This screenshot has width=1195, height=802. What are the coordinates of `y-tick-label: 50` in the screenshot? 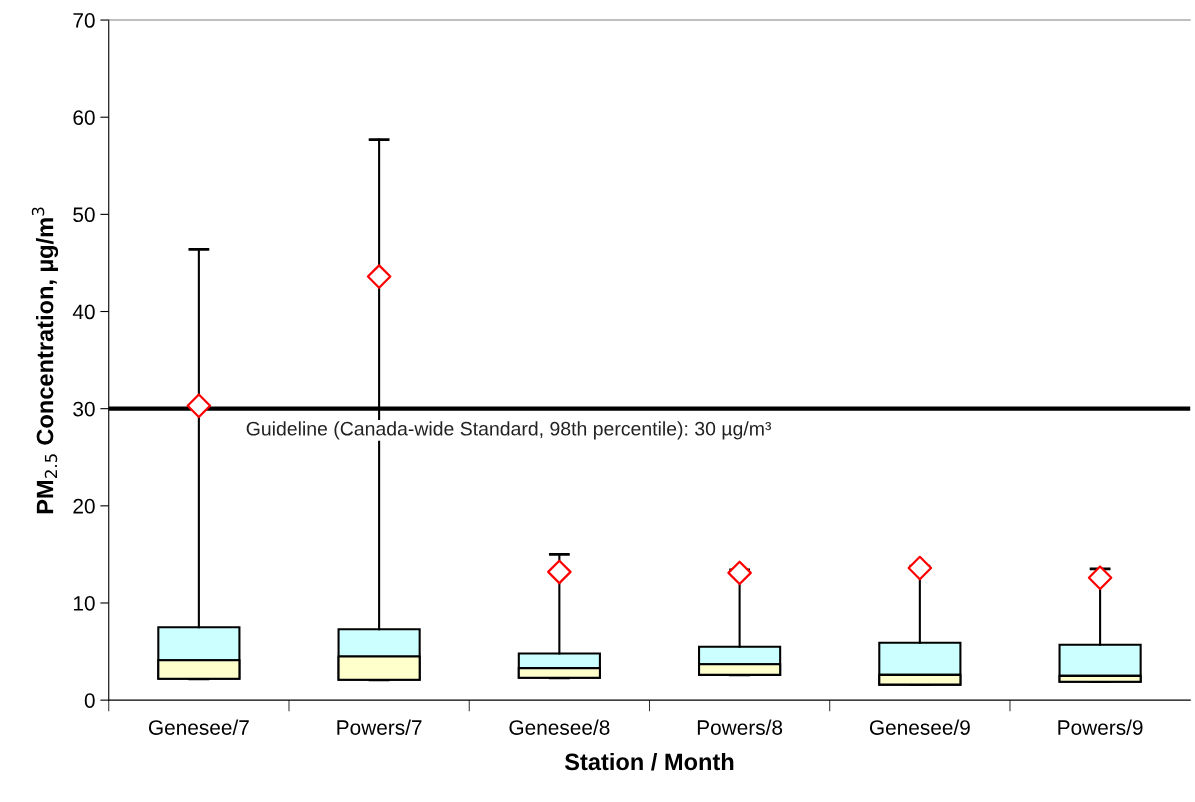 It's located at (84, 215).